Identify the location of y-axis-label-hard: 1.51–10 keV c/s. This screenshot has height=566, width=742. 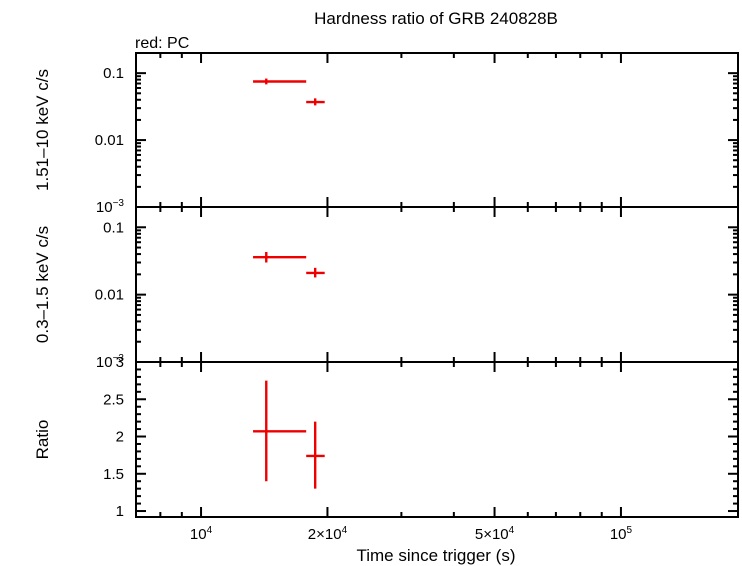
(42, 130).